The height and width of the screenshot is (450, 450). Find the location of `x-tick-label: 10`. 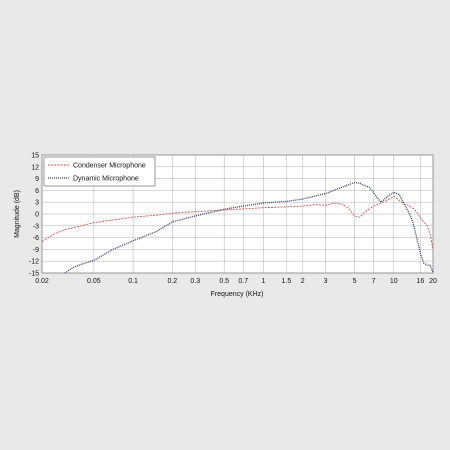

x-tick-label: 10 is located at coordinates (394, 281).